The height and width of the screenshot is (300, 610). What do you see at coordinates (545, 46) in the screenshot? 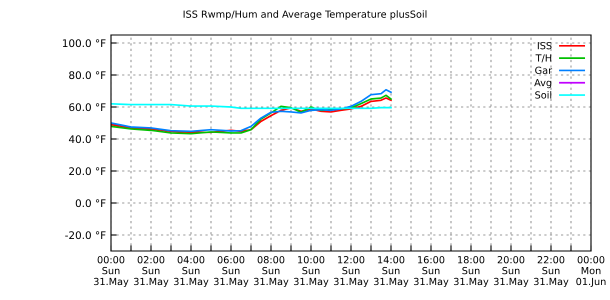
I see `legend-label: ISS` at bounding box center [545, 46].